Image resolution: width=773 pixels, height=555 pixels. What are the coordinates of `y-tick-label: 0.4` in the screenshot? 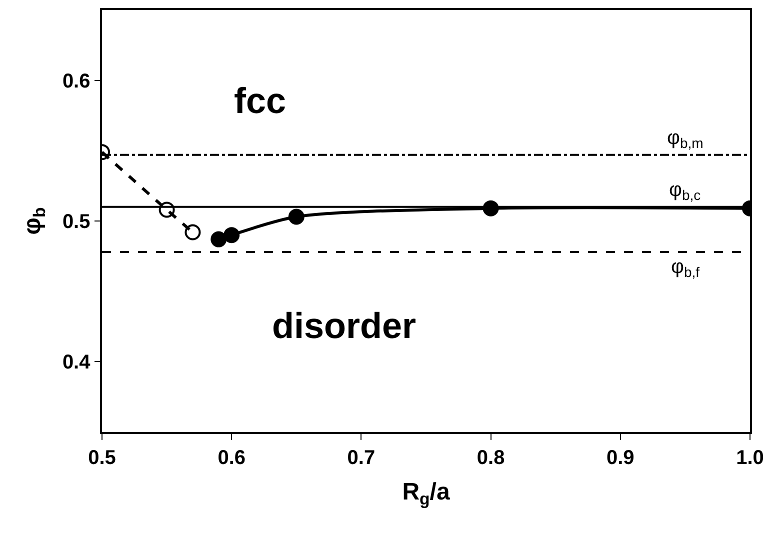 It's located at (77, 363).